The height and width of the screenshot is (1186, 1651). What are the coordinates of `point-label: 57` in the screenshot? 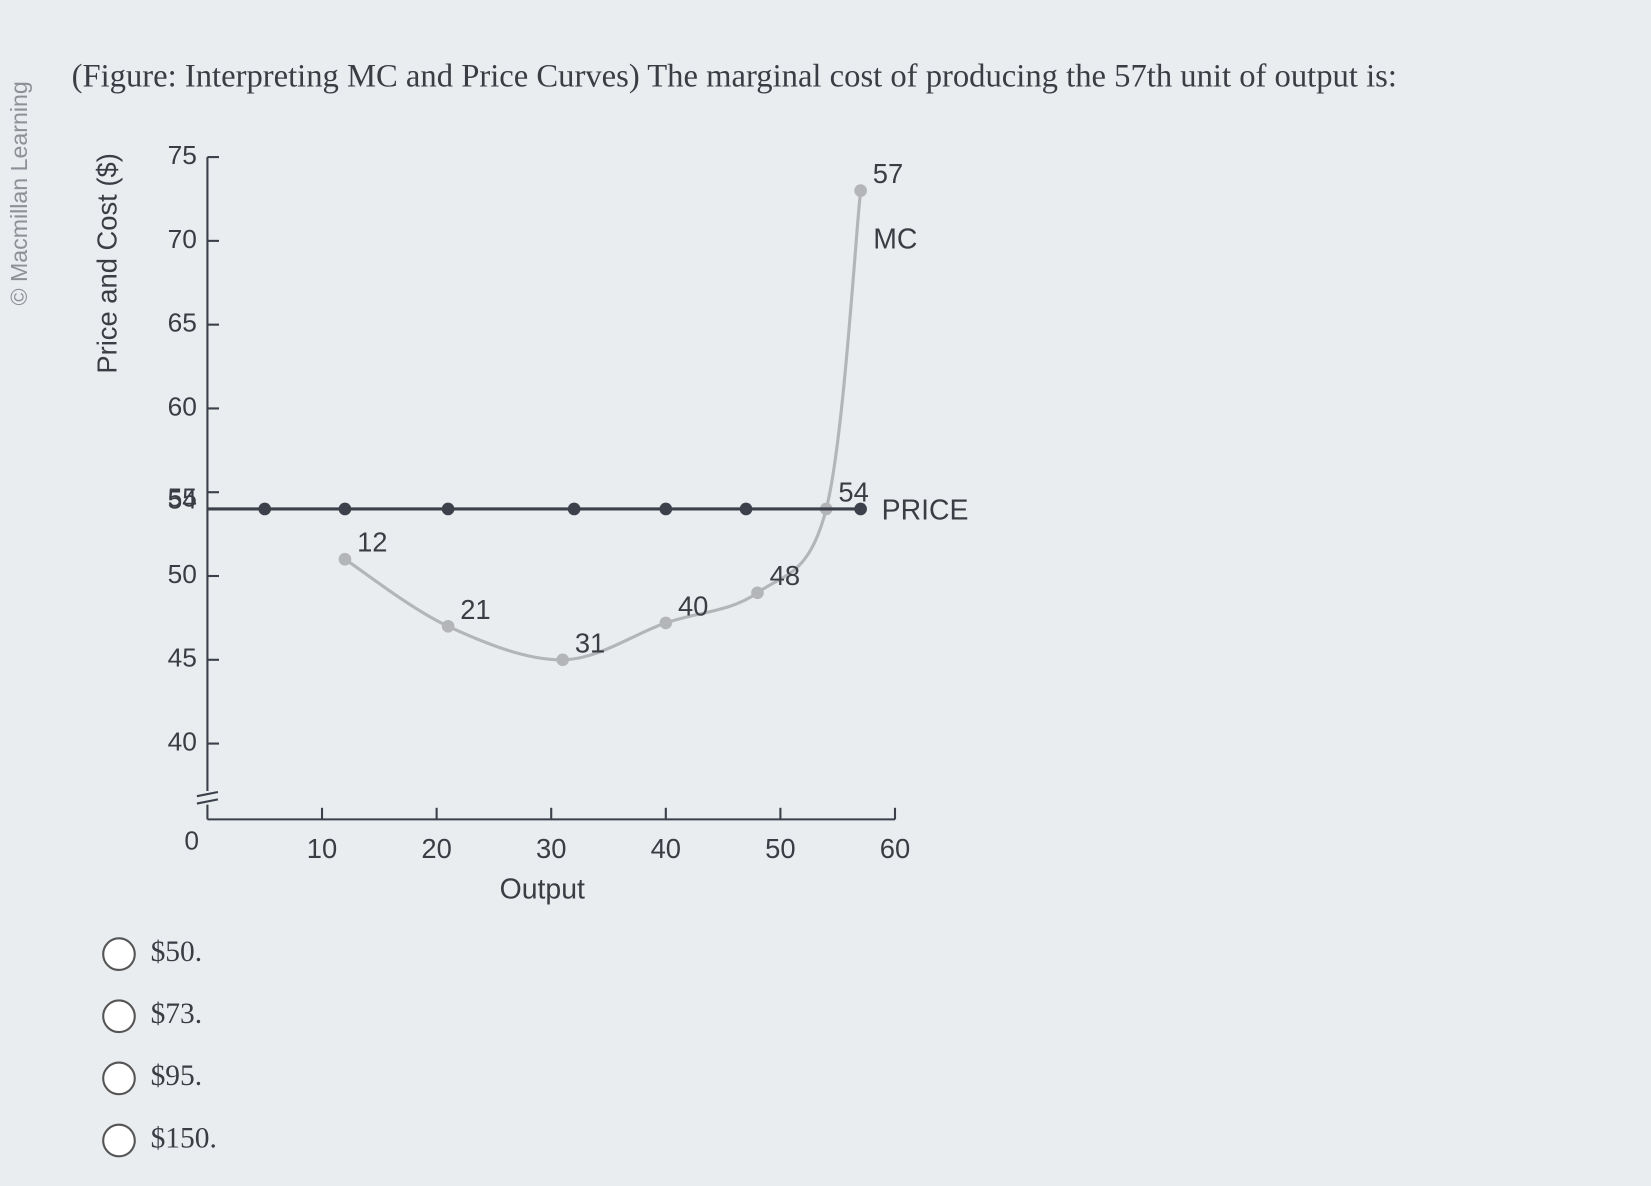 It's located at (888, 173).